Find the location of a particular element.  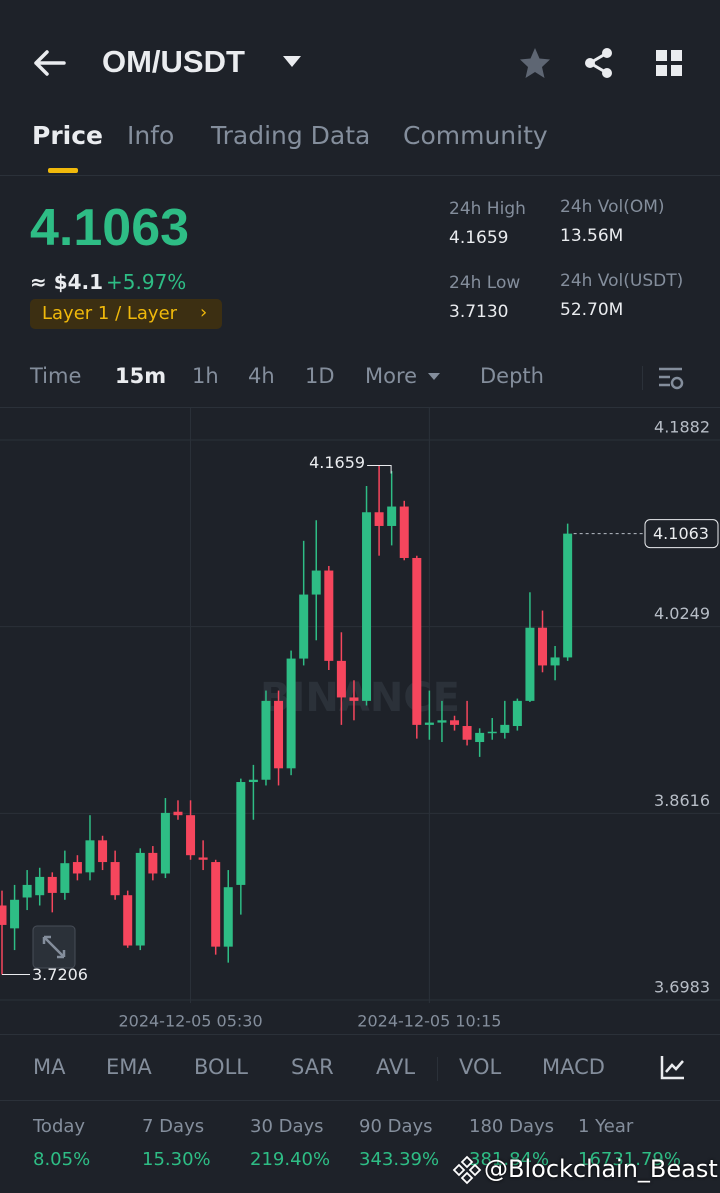

indicator-settings-icon is located at coordinates (672, 1068).